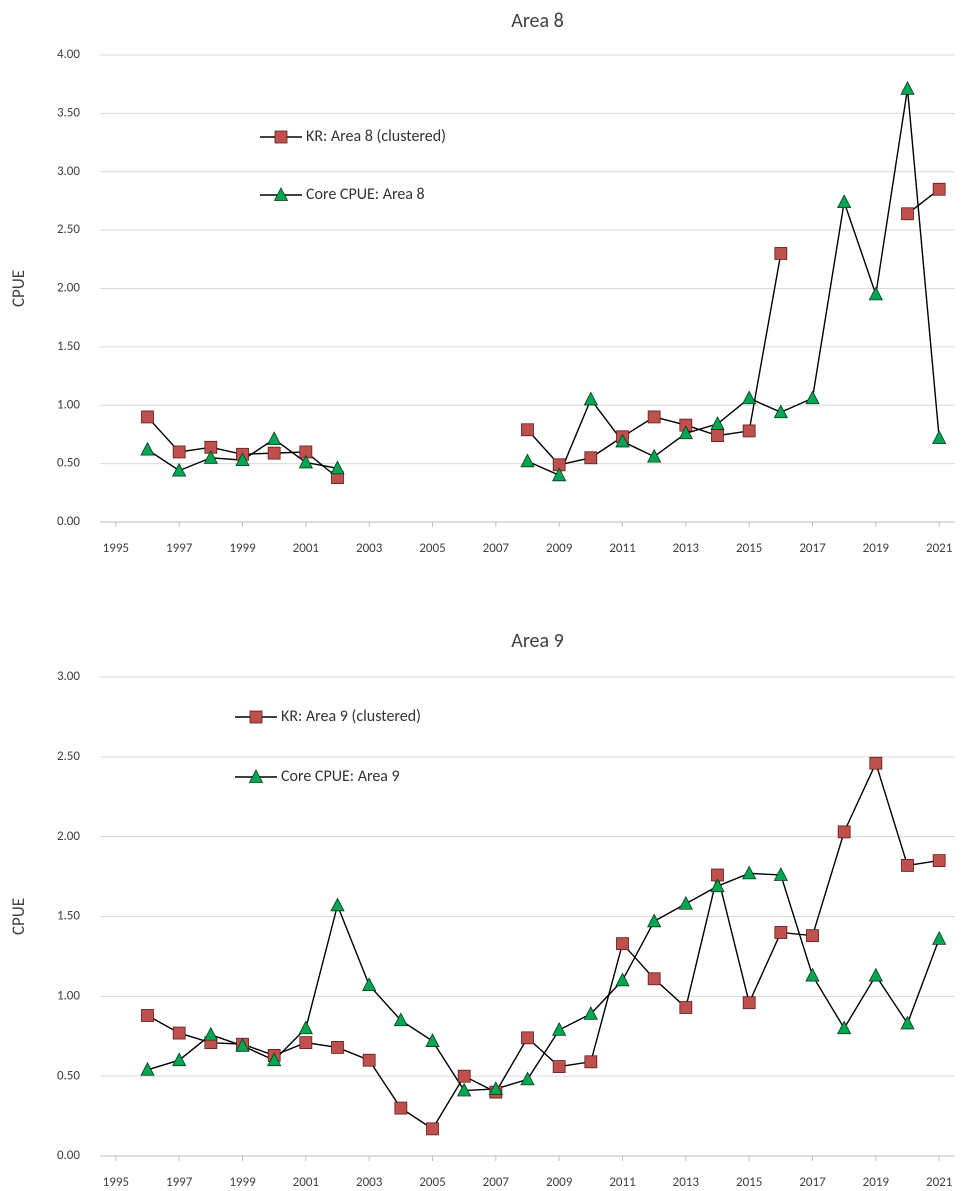 The width and height of the screenshot is (962, 1191). Describe the element at coordinates (537, 21) in the screenshot. I see `chart-title: Area 8` at that location.